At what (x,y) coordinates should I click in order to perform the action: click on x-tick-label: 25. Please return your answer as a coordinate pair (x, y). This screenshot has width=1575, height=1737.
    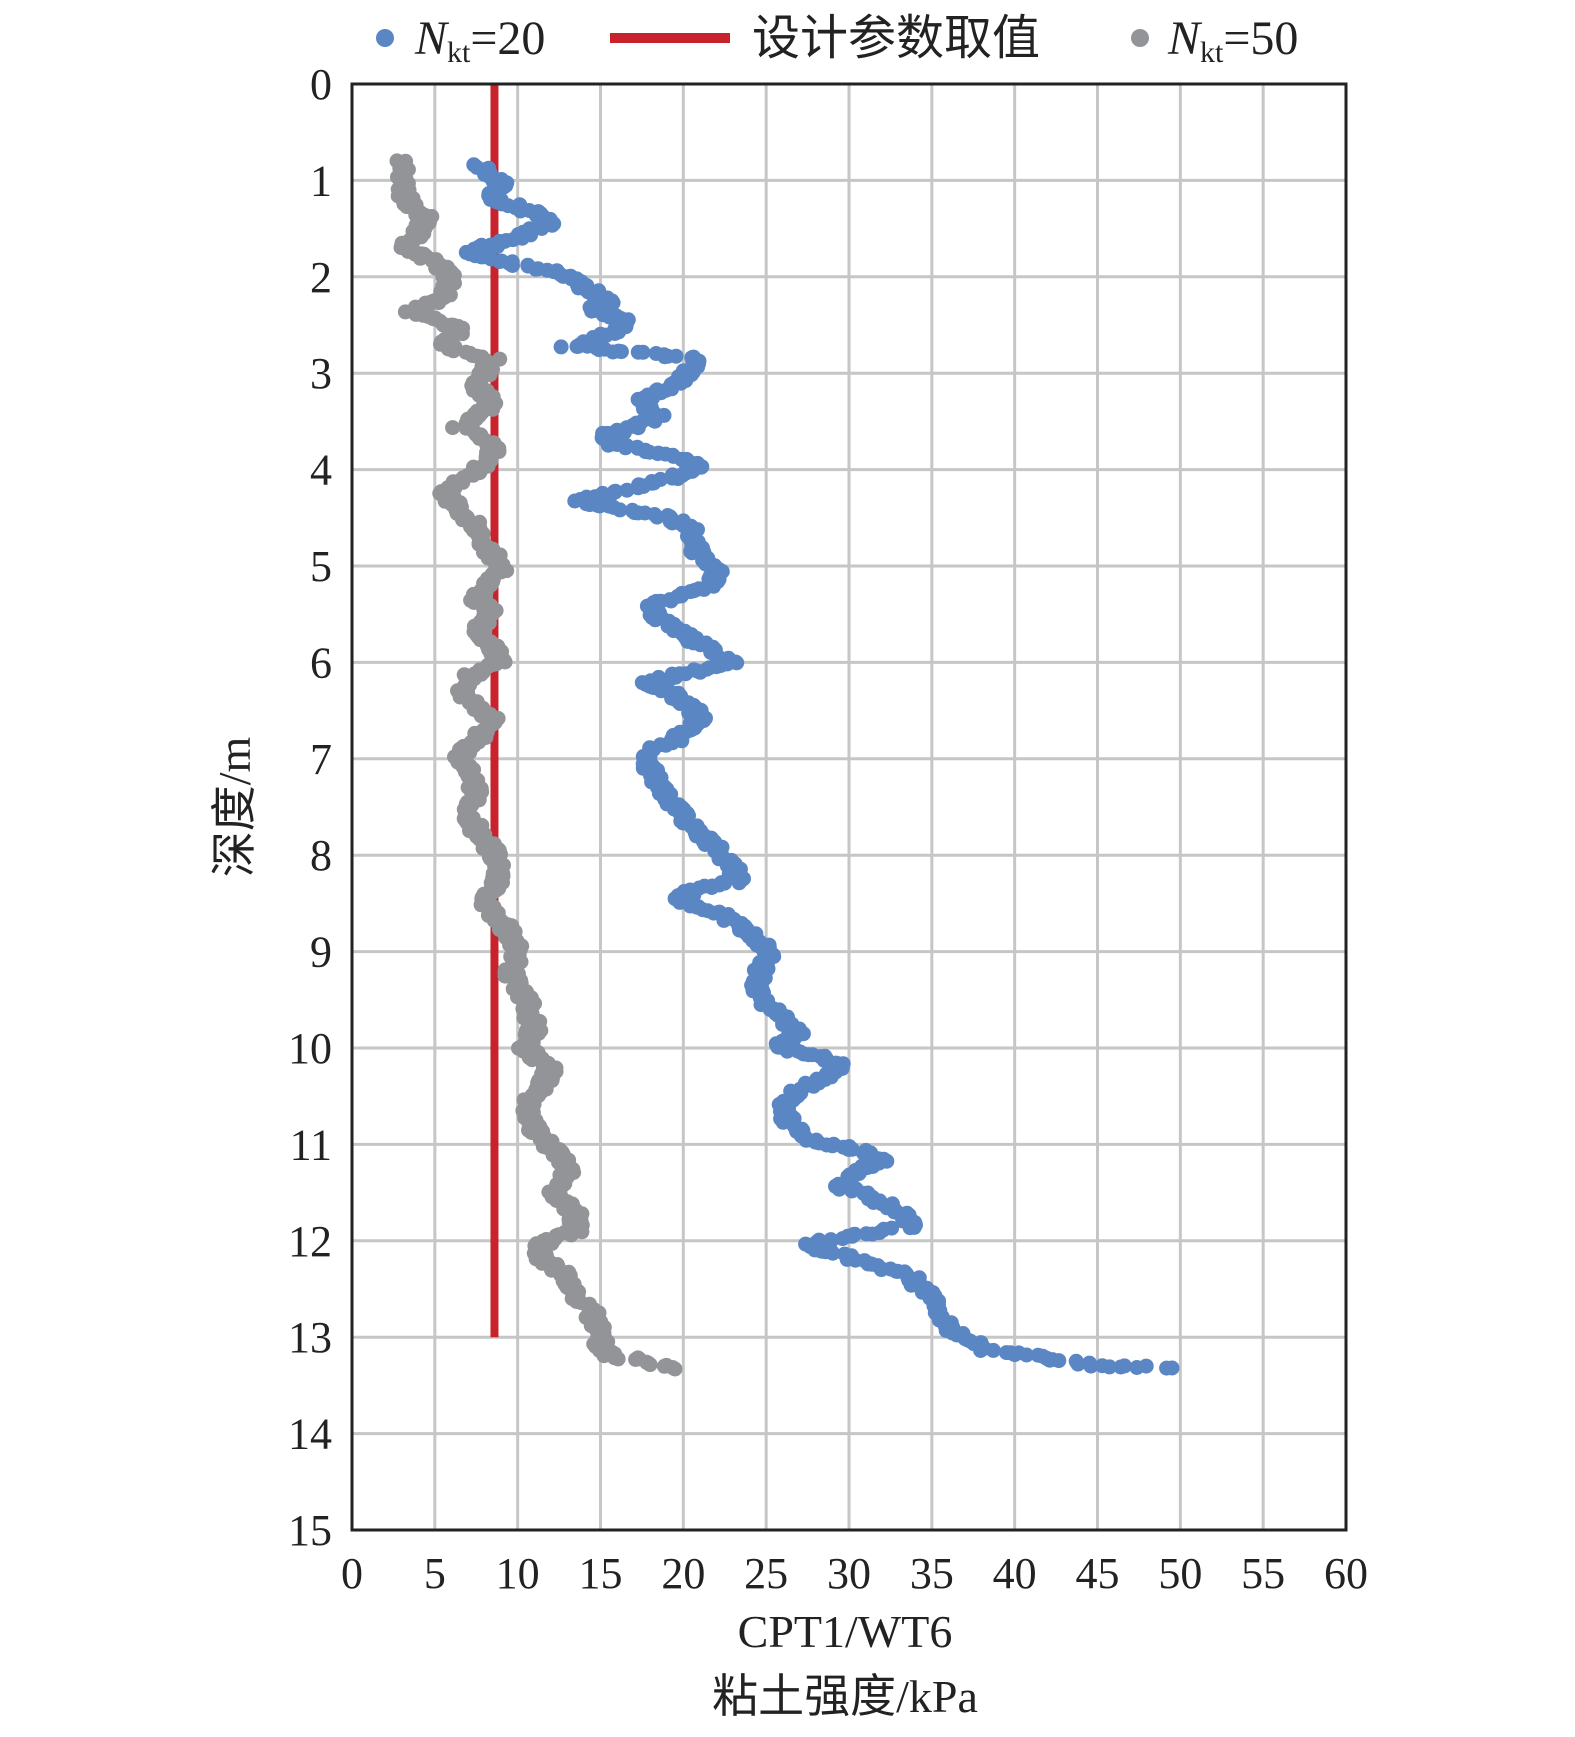
    Looking at the image, I should click on (766, 1573).